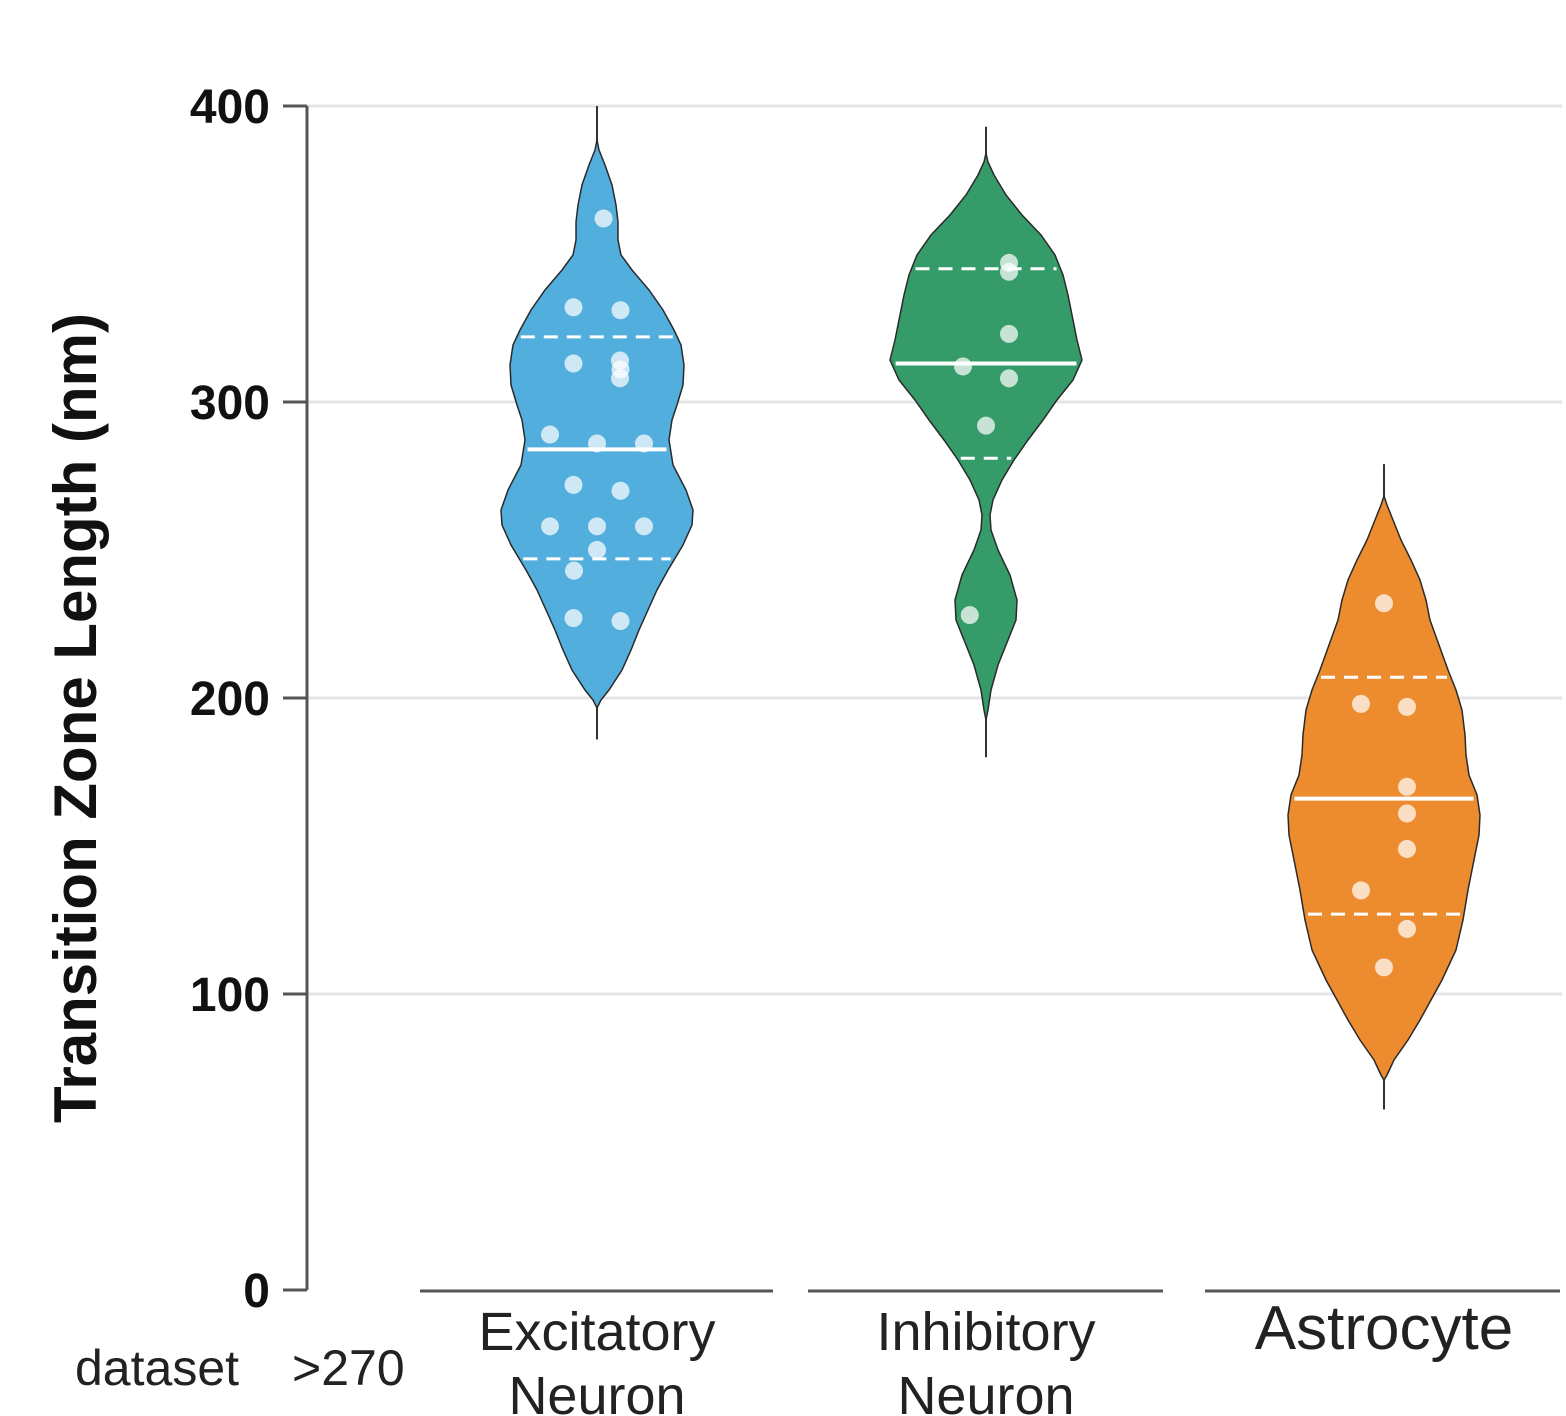  Describe the element at coordinates (985, 1332) in the screenshot. I see `category-label: Inhibitory` at that location.